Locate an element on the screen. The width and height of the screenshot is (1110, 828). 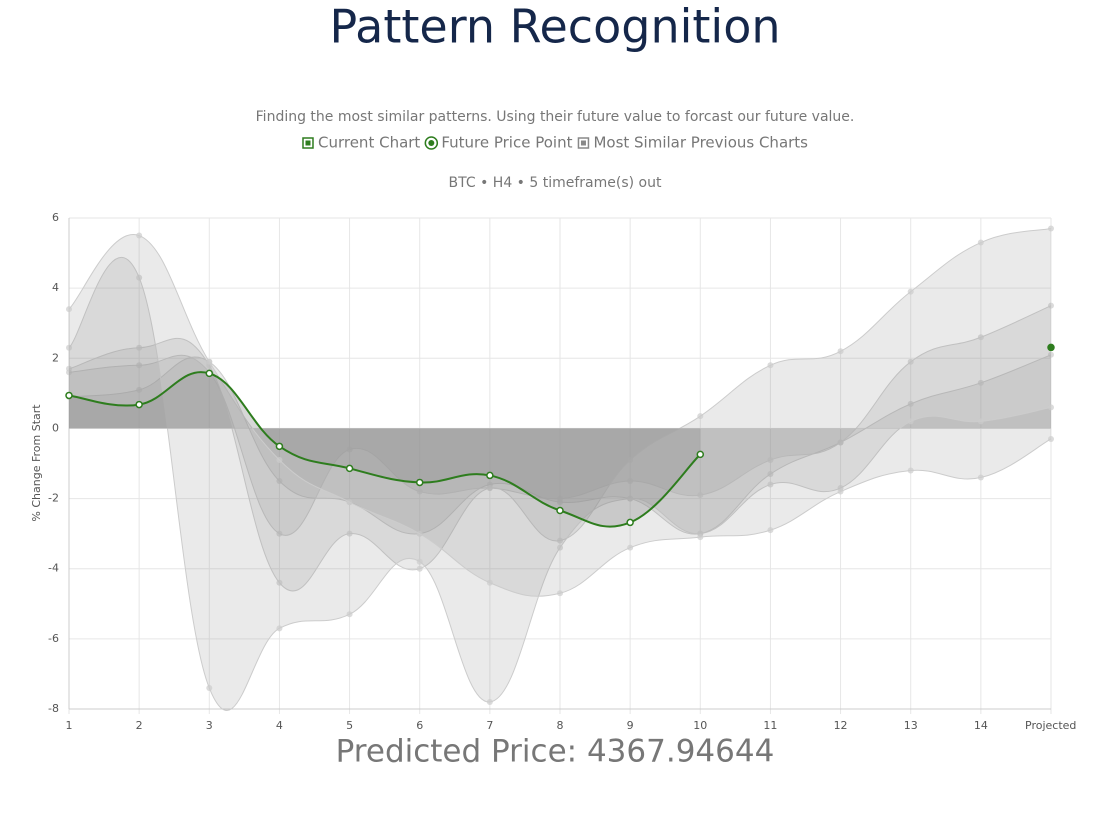
predicted-price: Predicted Price: 4367.94644 is located at coordinates (555, 752).